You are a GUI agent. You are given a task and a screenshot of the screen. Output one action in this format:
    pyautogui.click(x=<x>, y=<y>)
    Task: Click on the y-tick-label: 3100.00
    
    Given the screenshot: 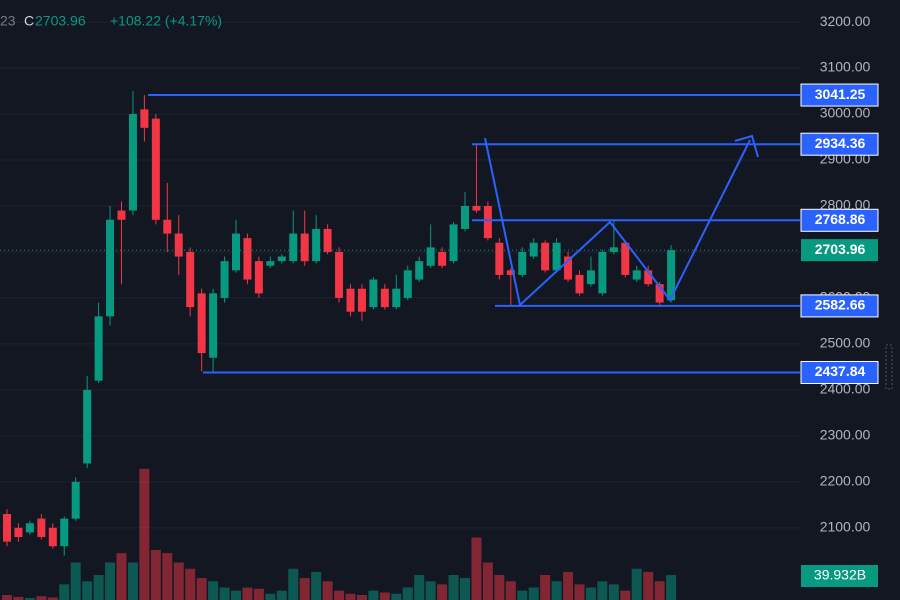 What is the action you would take?
    pyautogui.click(x=845, y=67)
    